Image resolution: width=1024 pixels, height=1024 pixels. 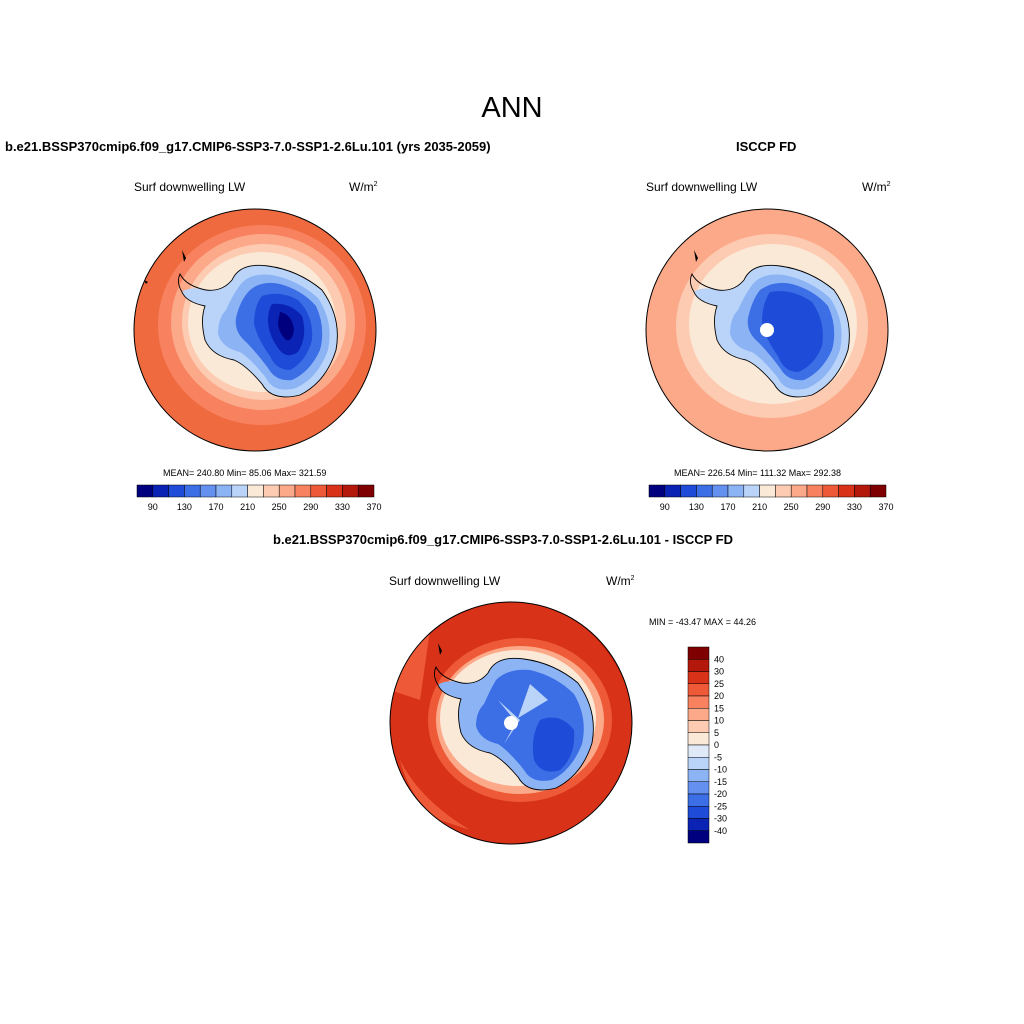 I want to click on colorbar-observations-tick-label: 250, so click(x=791, y=507).